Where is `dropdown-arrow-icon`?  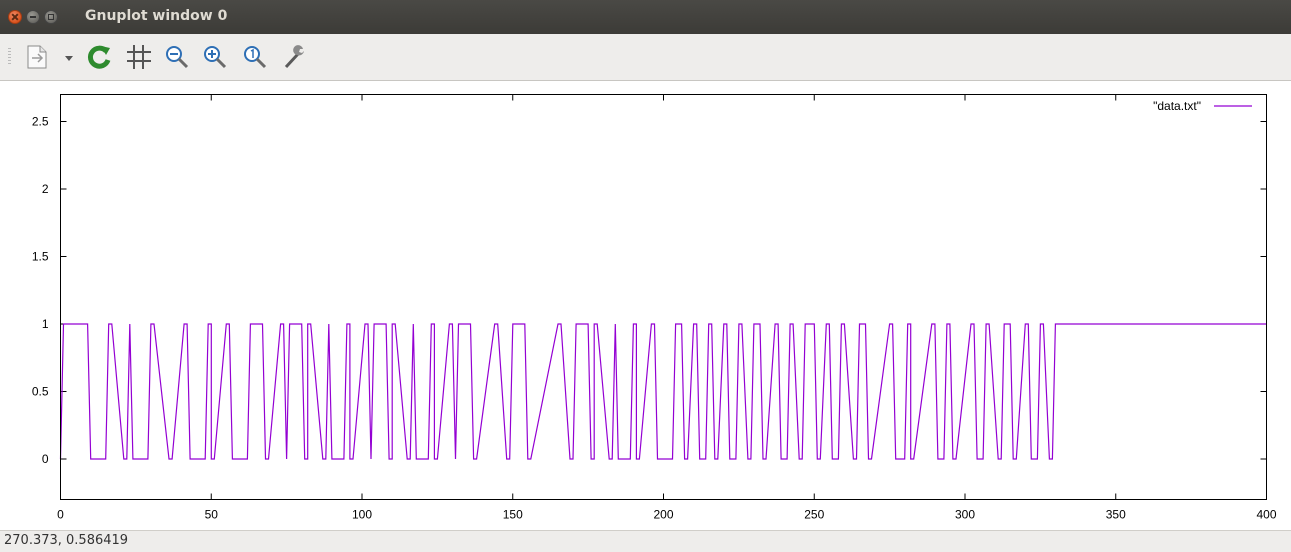 dropdown-arrow-icon is located at coordinates (69, 57).